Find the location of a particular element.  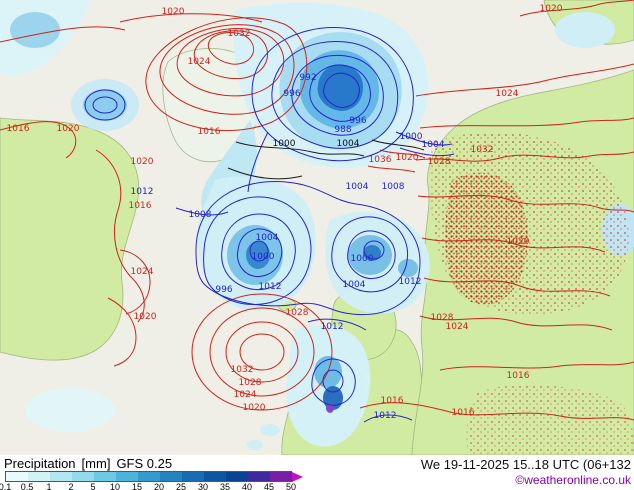

legend-tick: 45 is located at coordinates (269, 486).